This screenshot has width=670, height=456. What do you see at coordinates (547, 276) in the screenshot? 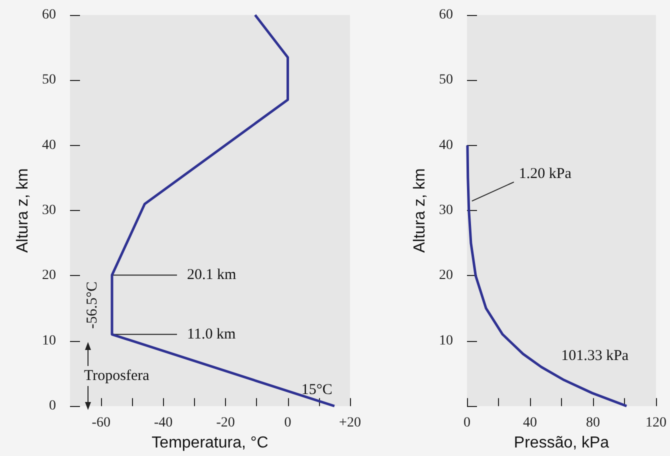
I see `line-series` at bounding box center [547, 276].